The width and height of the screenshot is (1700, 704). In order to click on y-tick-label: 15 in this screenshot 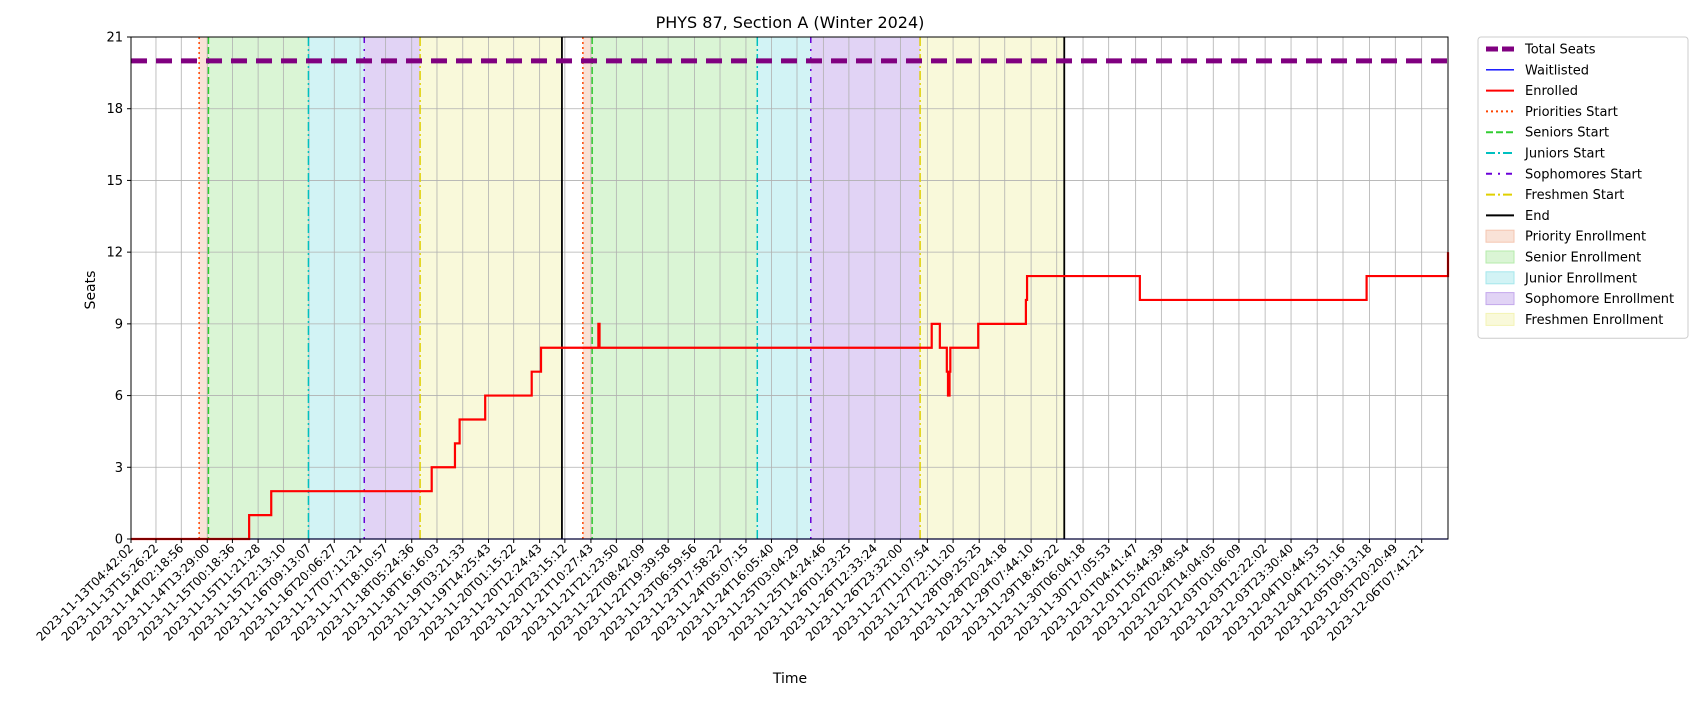, I will do `click(114, 181)`.